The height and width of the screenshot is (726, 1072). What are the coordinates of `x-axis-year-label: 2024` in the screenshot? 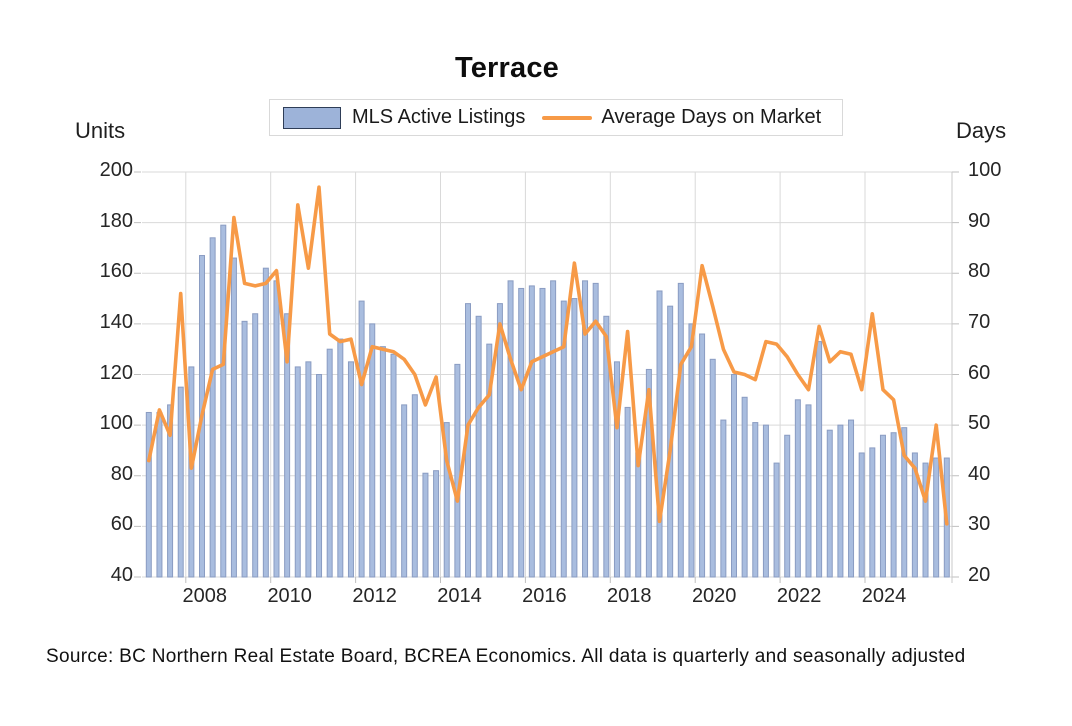 It's located at (884, 596).